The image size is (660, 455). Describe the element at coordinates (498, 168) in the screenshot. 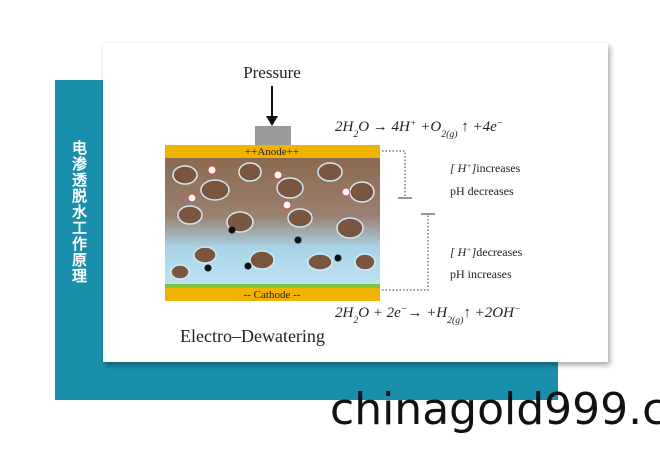

I see `trend: increases` at that location.